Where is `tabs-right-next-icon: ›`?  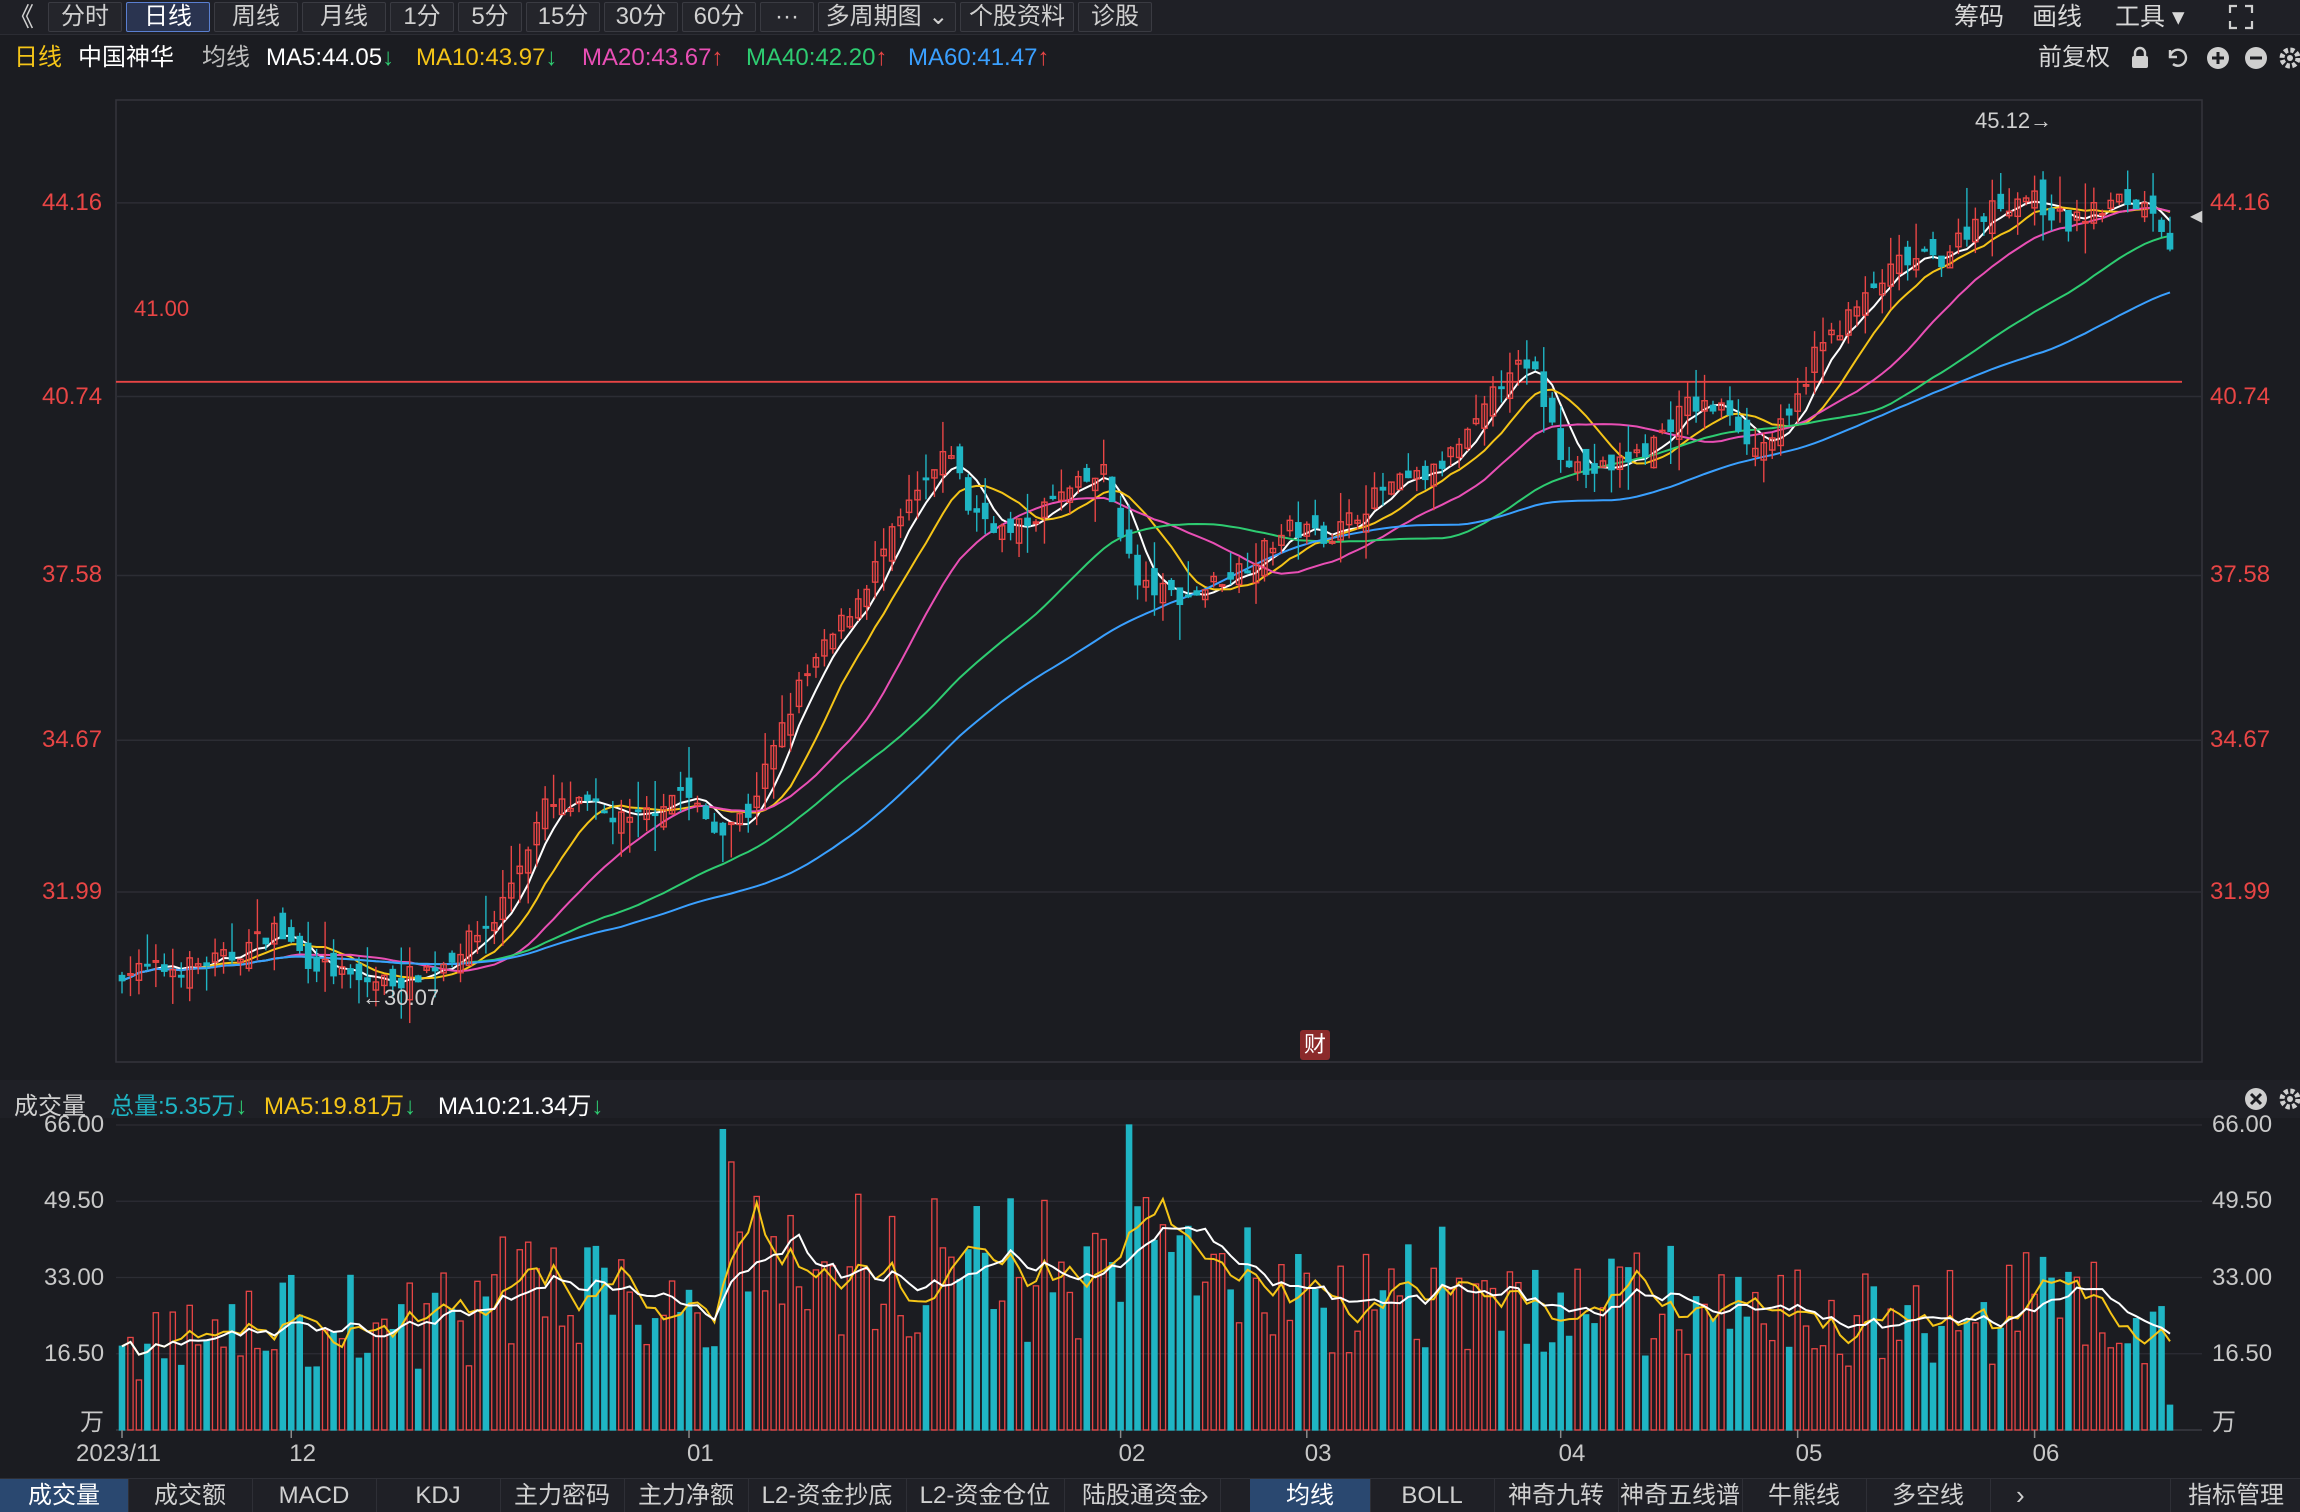
tabs-right-next-icon: › is located at coordinates (2020, 1495).